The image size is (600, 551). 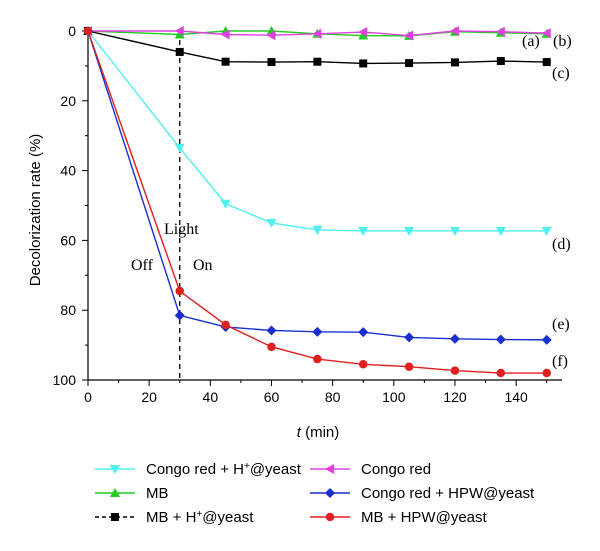 I want to click on series-end-label: (e), so click(x=561, y=324).